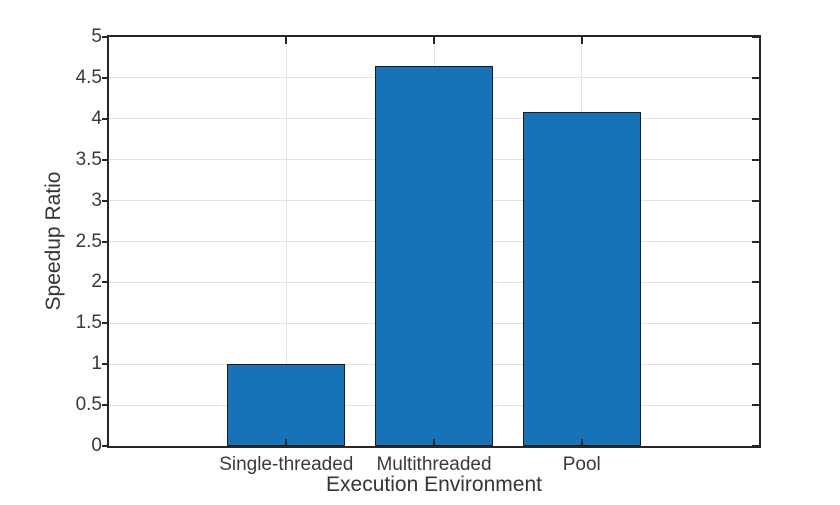  I want to click on y-tick-label: 2.5, so click(88, 241).